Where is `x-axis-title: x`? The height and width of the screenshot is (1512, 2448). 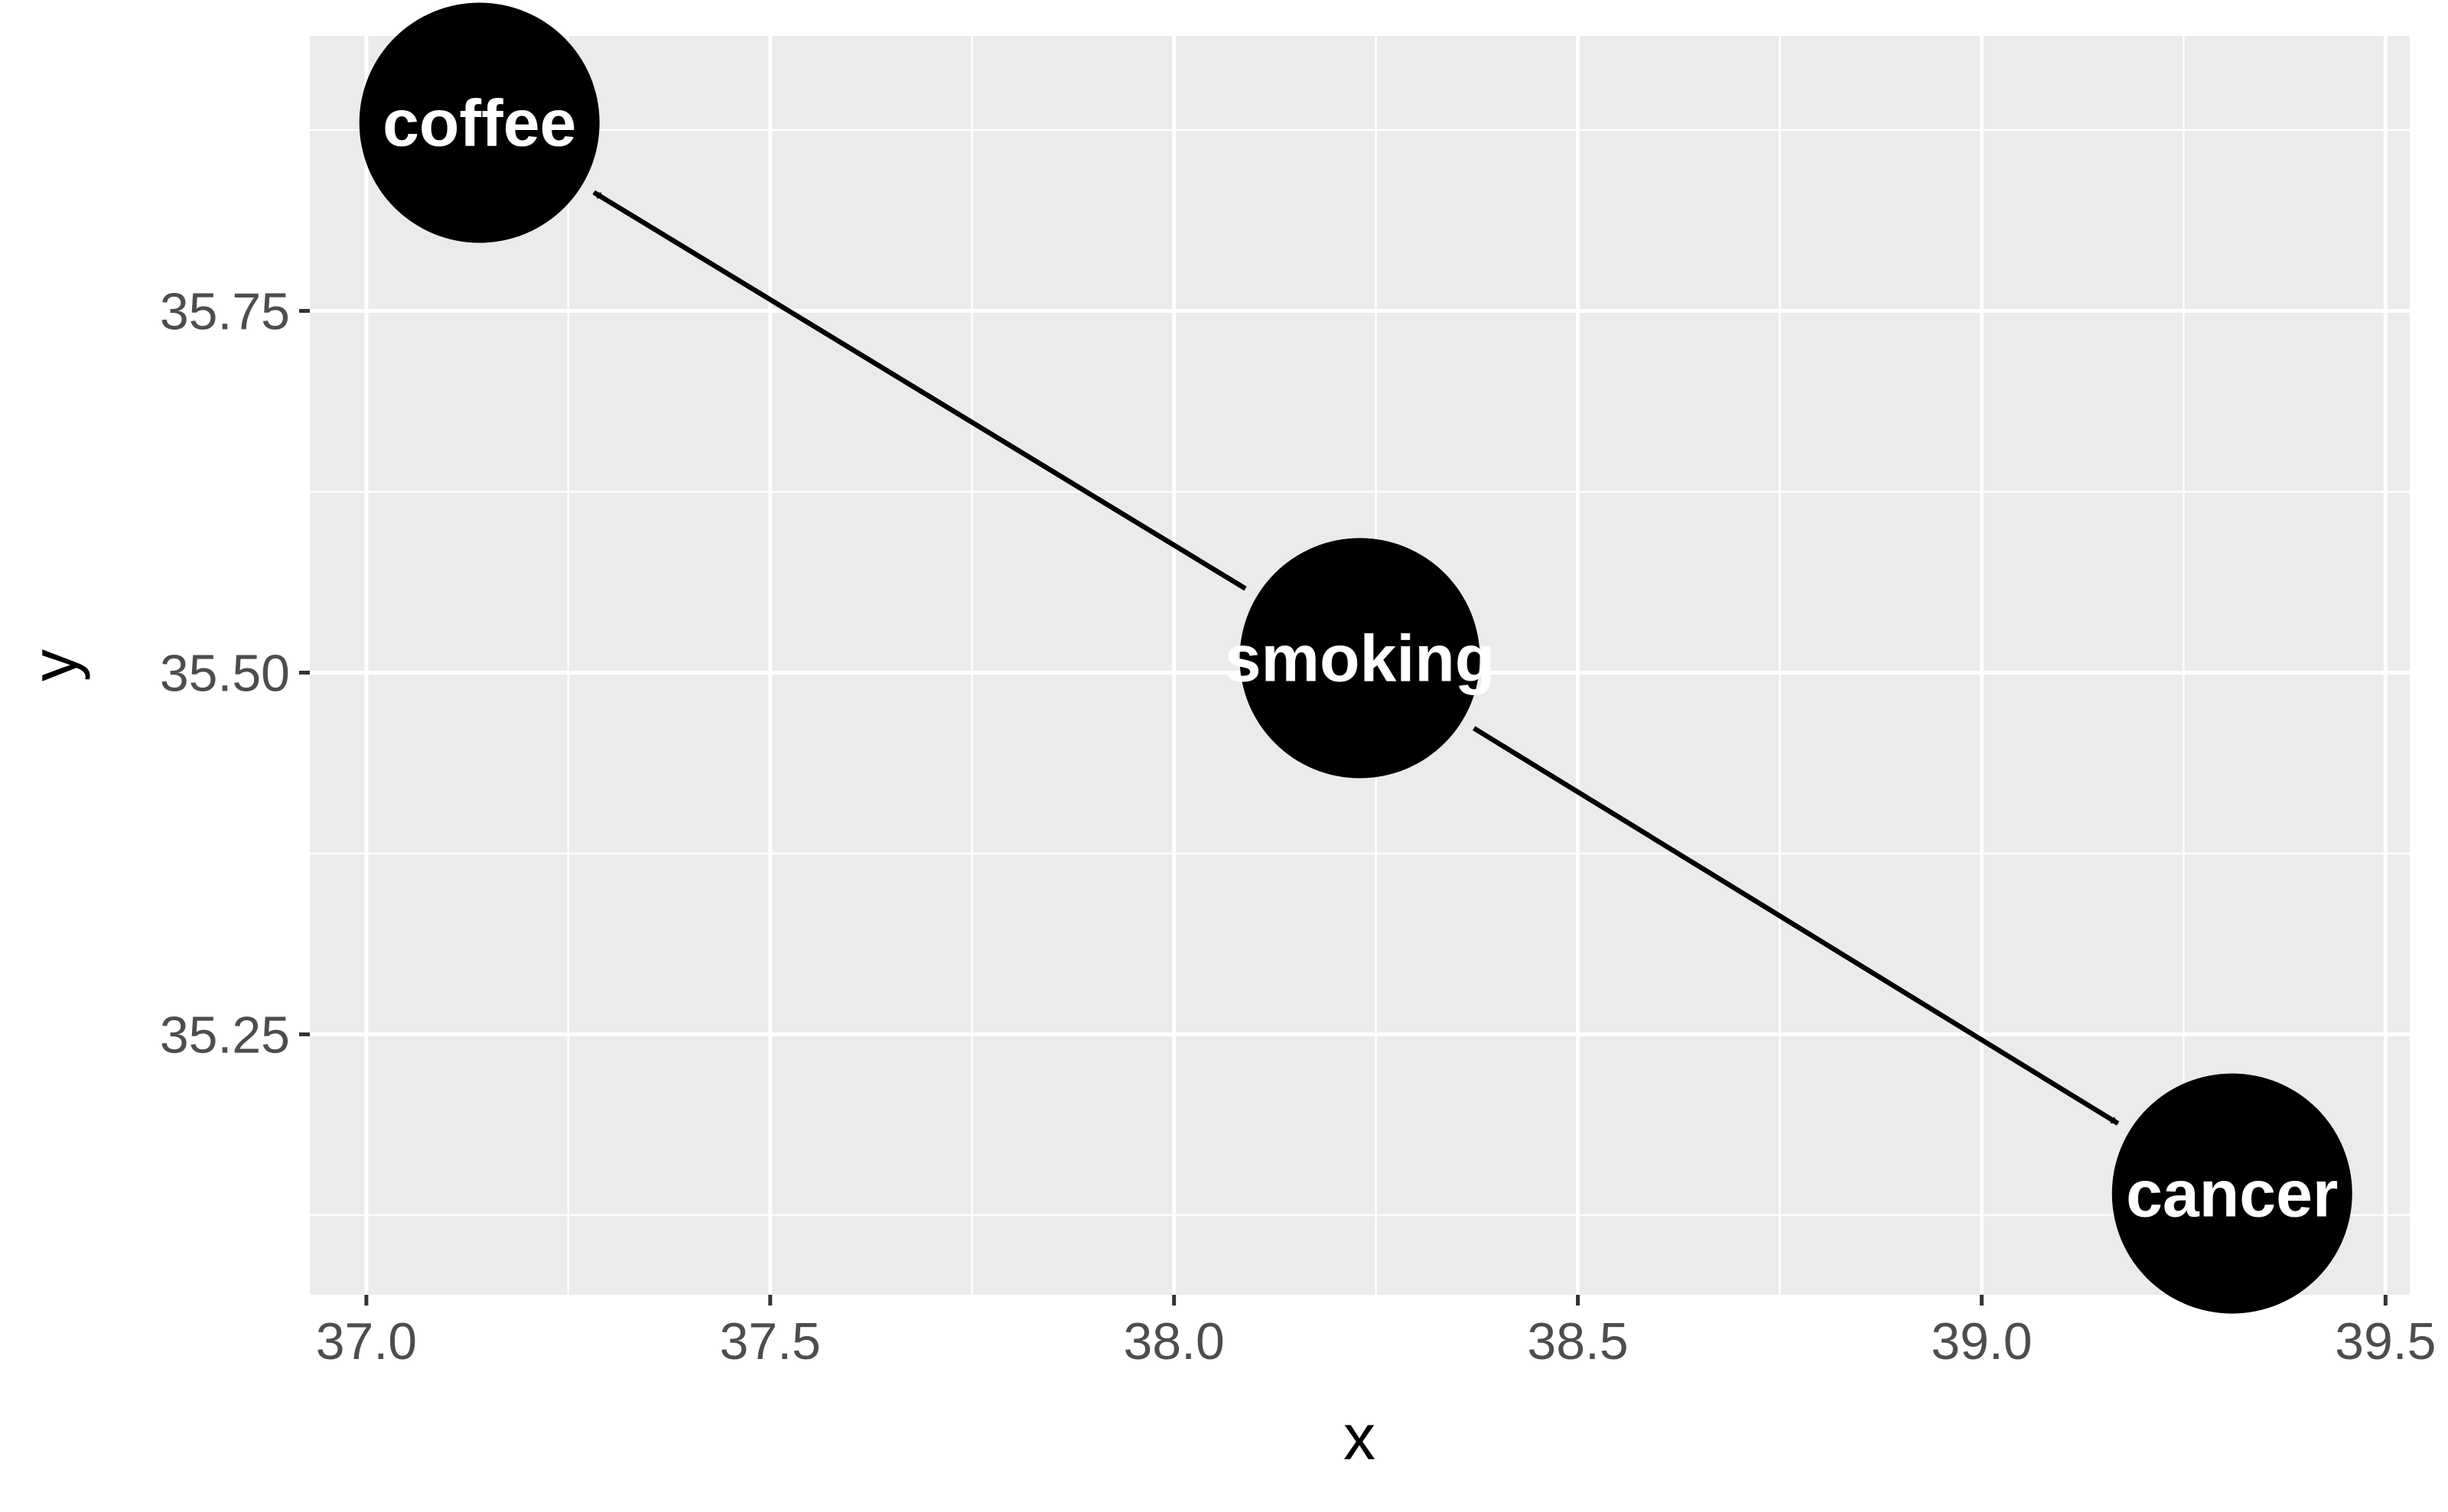
x-axis-title: x is located at coordinates (1359, 1437).